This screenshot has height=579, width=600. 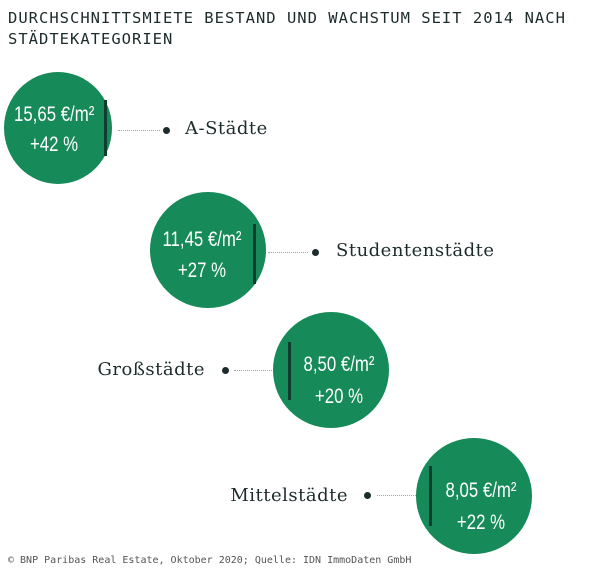 What do you see at coordinates (481, 490) in the screenshot?
I see `rent-value: 8,05 €/m²` at bounding box center [481, 490].